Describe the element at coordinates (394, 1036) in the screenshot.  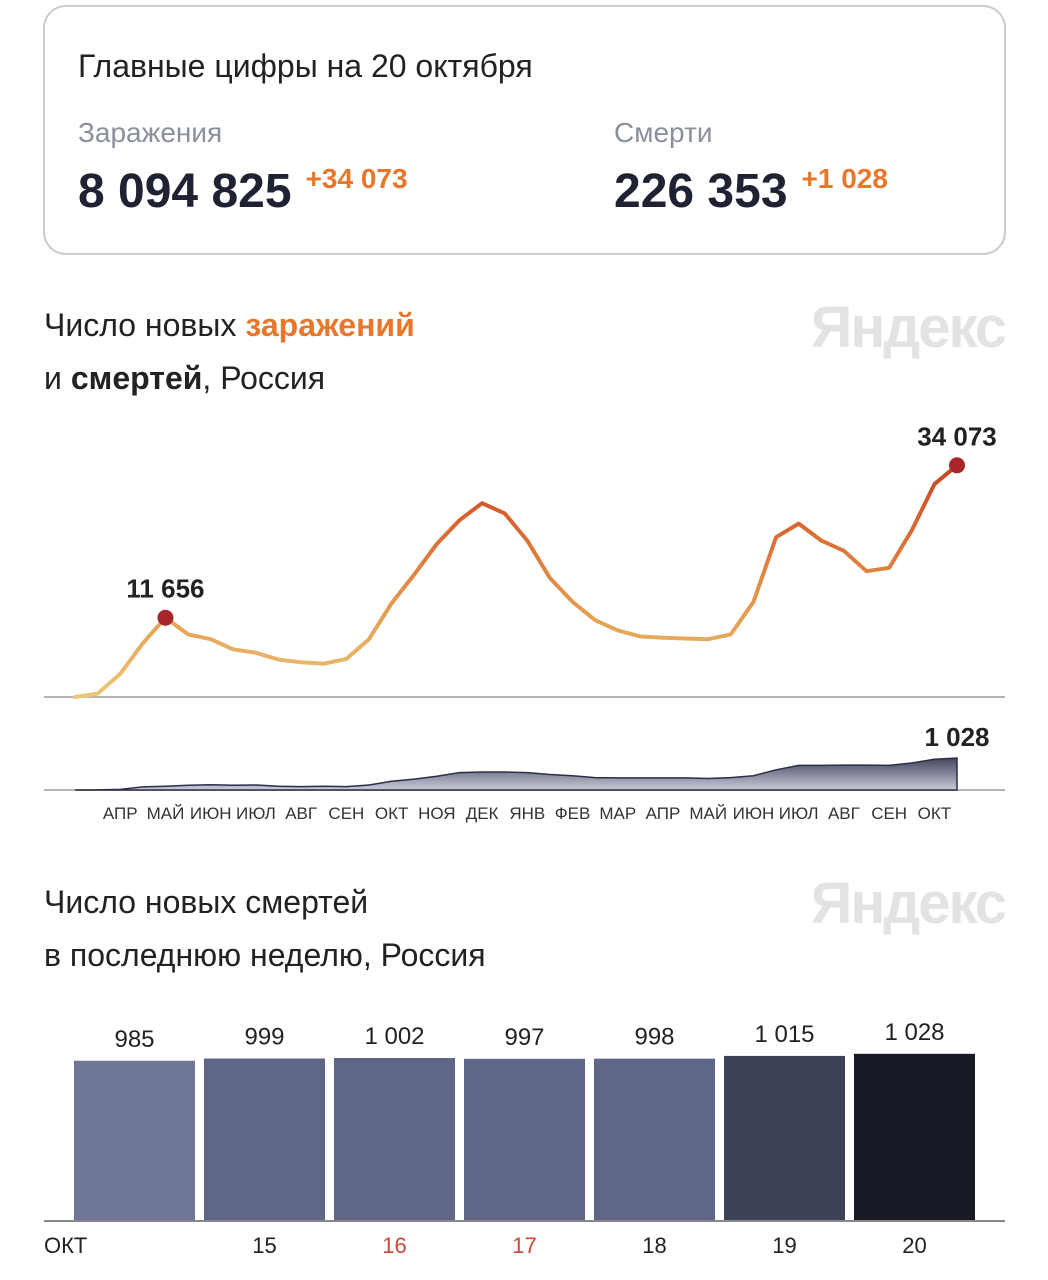
I see `value-label: 1 002` at that location.